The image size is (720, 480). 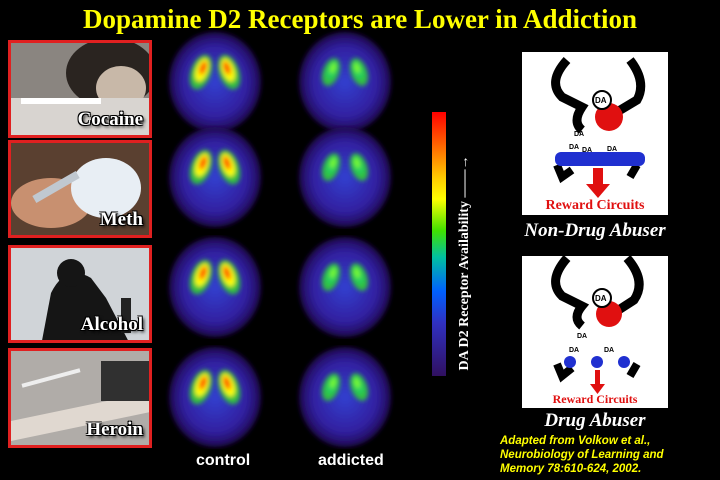 What do you see at coordinates (215, 177) in the screenshot?
I see `control-pet-scan-meth` at bounding box center [215, 177].